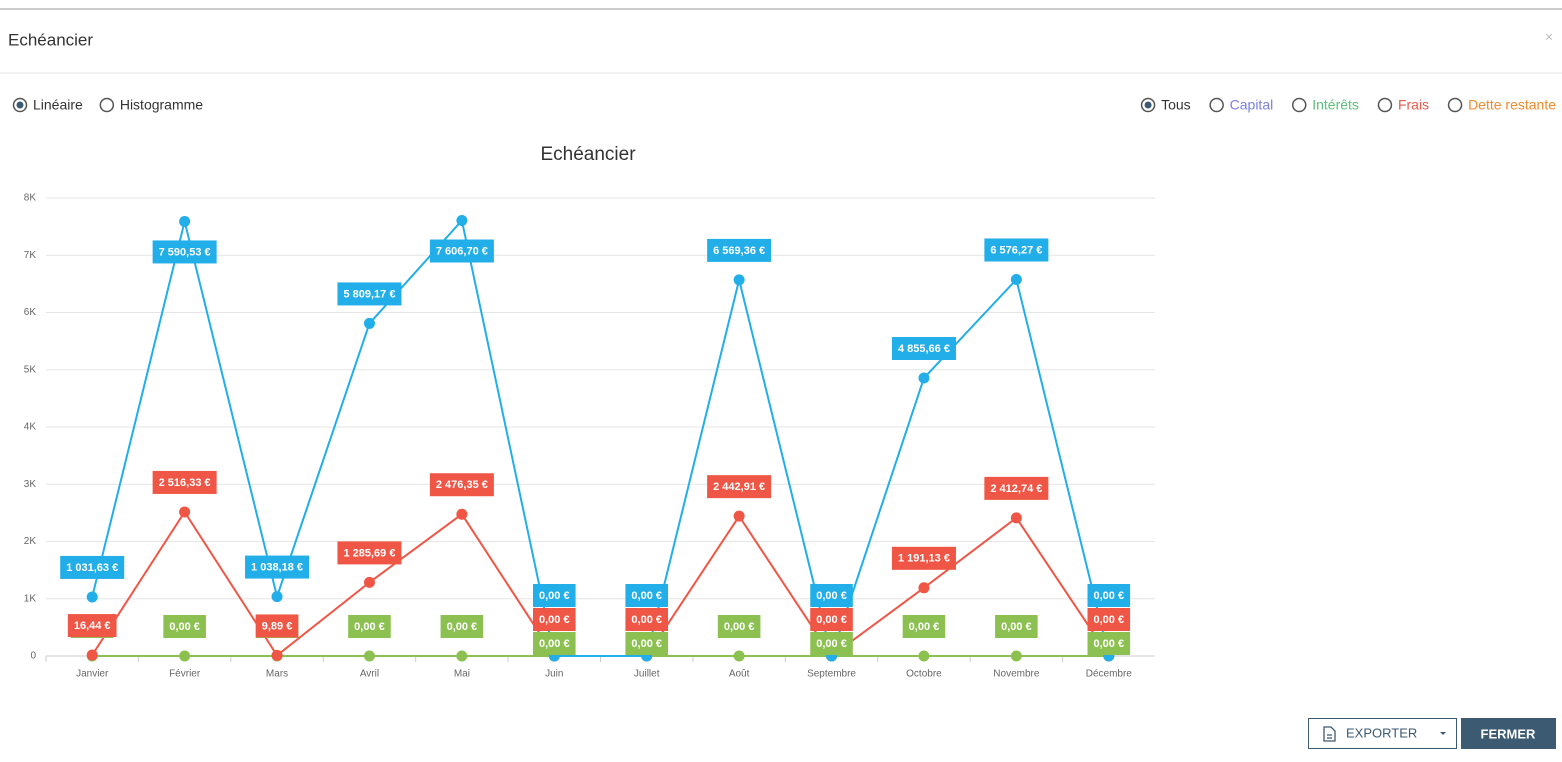 This screenshot has height=762, width=1562. I want to click on close-button-frame, so click(1508, 733).